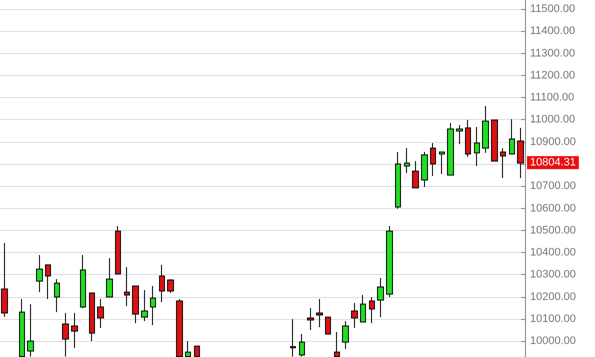 Image resolution: width=595 pixels, height=357 pixels. Describe the element at coordinates (553, 75) in the screenshot. I see `y-tick-label: 11200.00` at that location.